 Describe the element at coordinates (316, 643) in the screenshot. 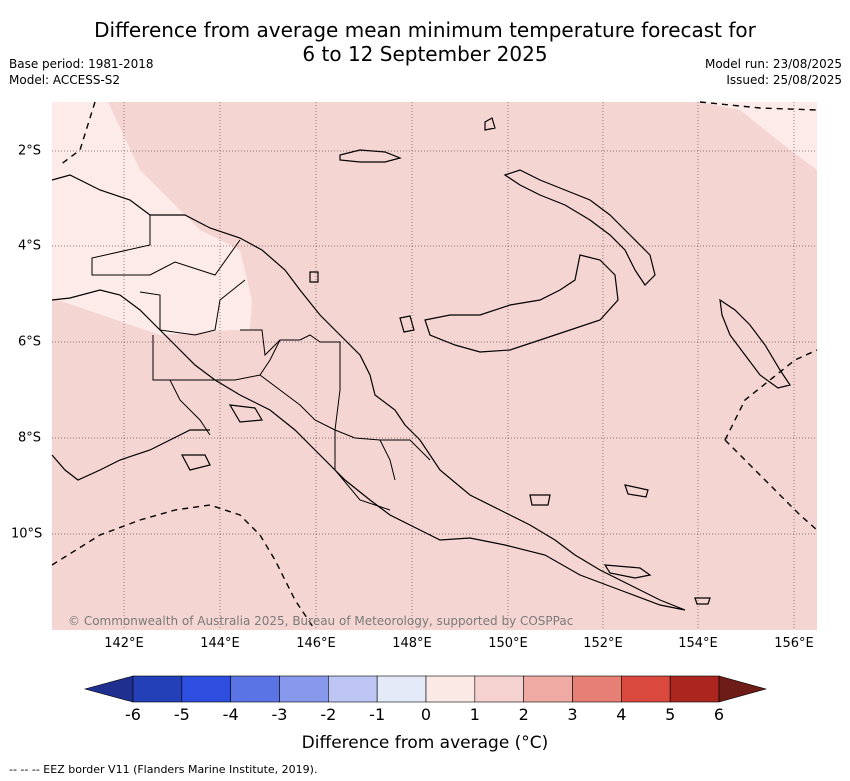

I see `lon-label-146: 146°E` at that location.